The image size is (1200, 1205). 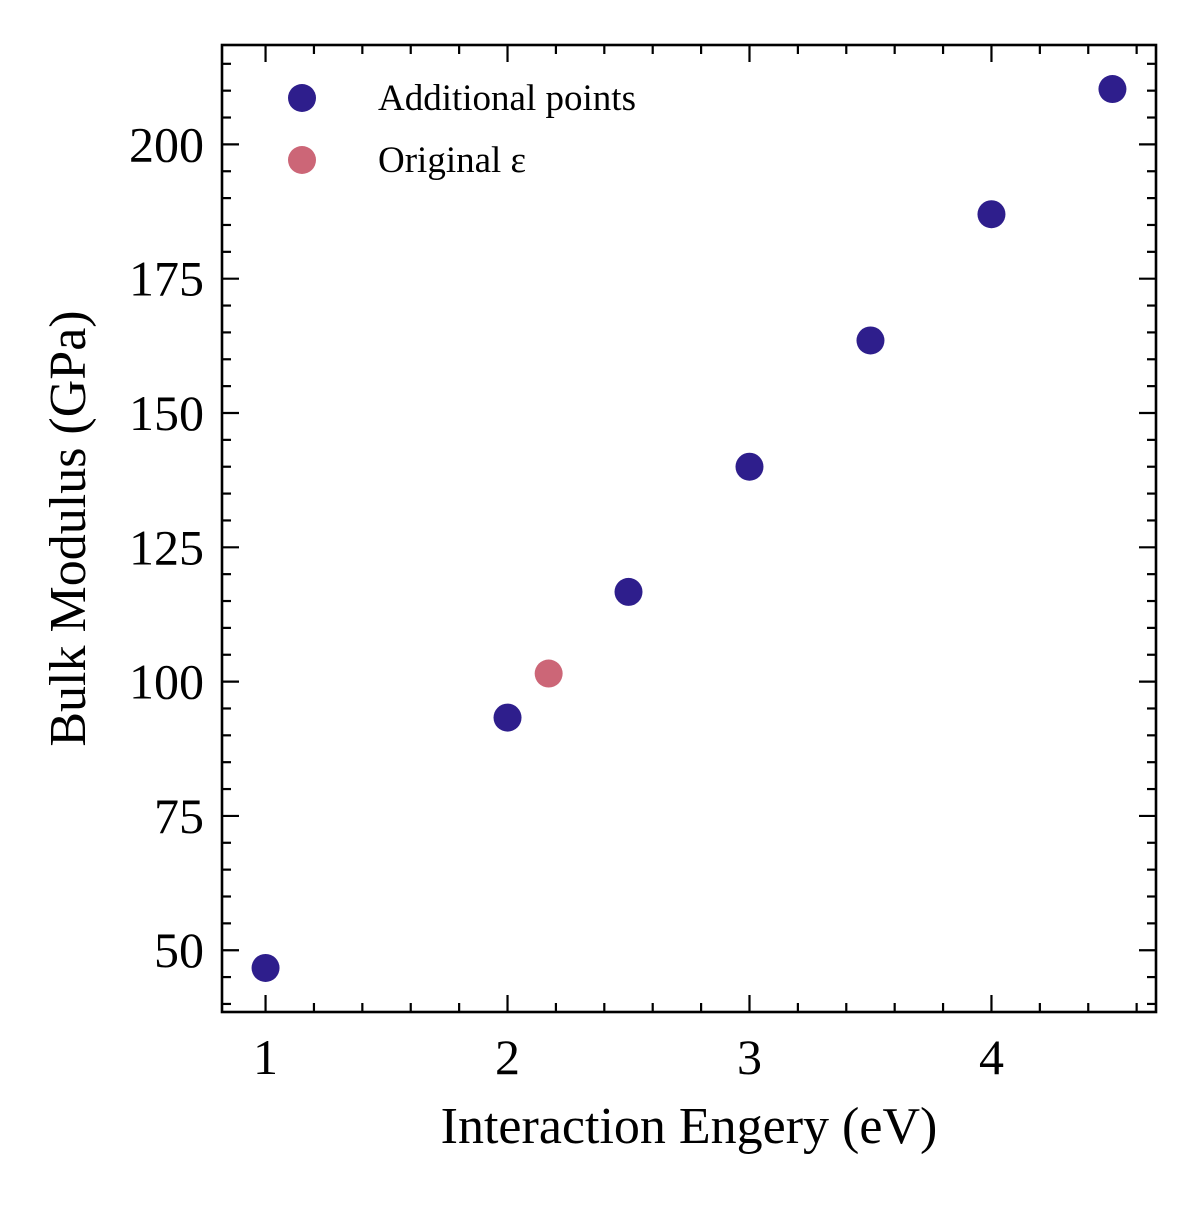 I want to click on x-axis-title: Interaction Engery (eV), so click(x=689, y=1126).